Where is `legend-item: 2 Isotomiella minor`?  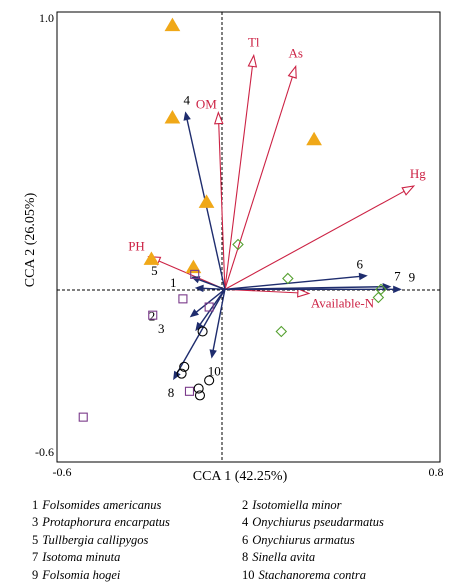
legend-item: 2 Isotomiella minor is located at coordinates (347, 505).